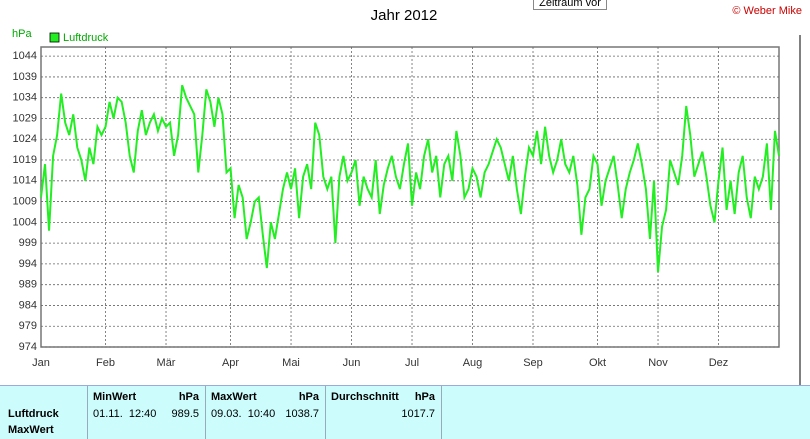 This screenshot has width=810, height=439. I want to click on column-title: MinWert, so click(115, 397).